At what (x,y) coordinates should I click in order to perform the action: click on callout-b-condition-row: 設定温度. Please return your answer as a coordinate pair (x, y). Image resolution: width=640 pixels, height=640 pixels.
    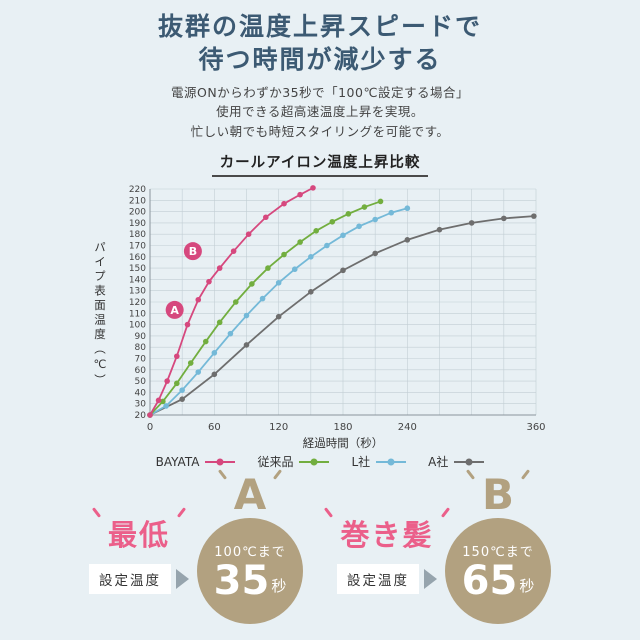
    Looking at the image, I should click on (387, 579).